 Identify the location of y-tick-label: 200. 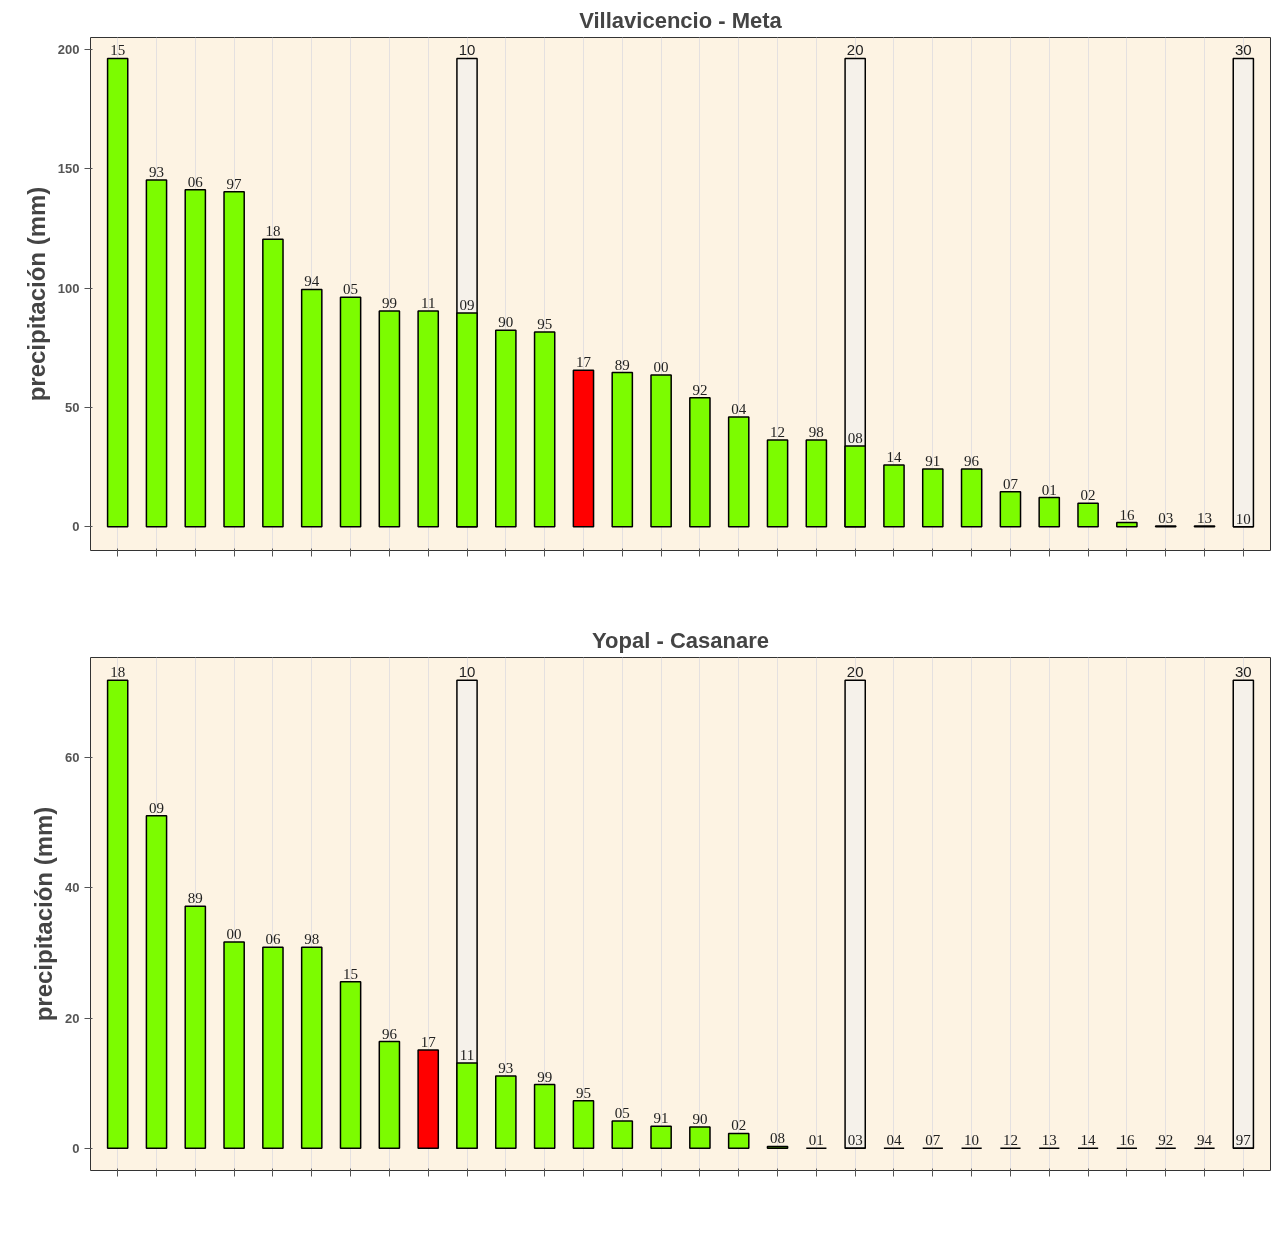
(68, 49).